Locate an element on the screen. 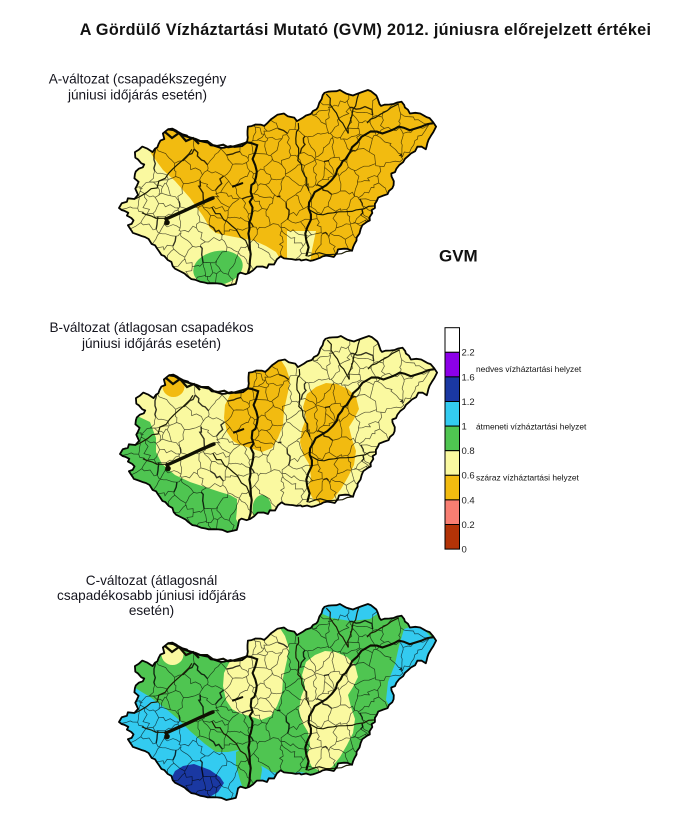  svg-text: 1 is located at coordinates (464, 427).